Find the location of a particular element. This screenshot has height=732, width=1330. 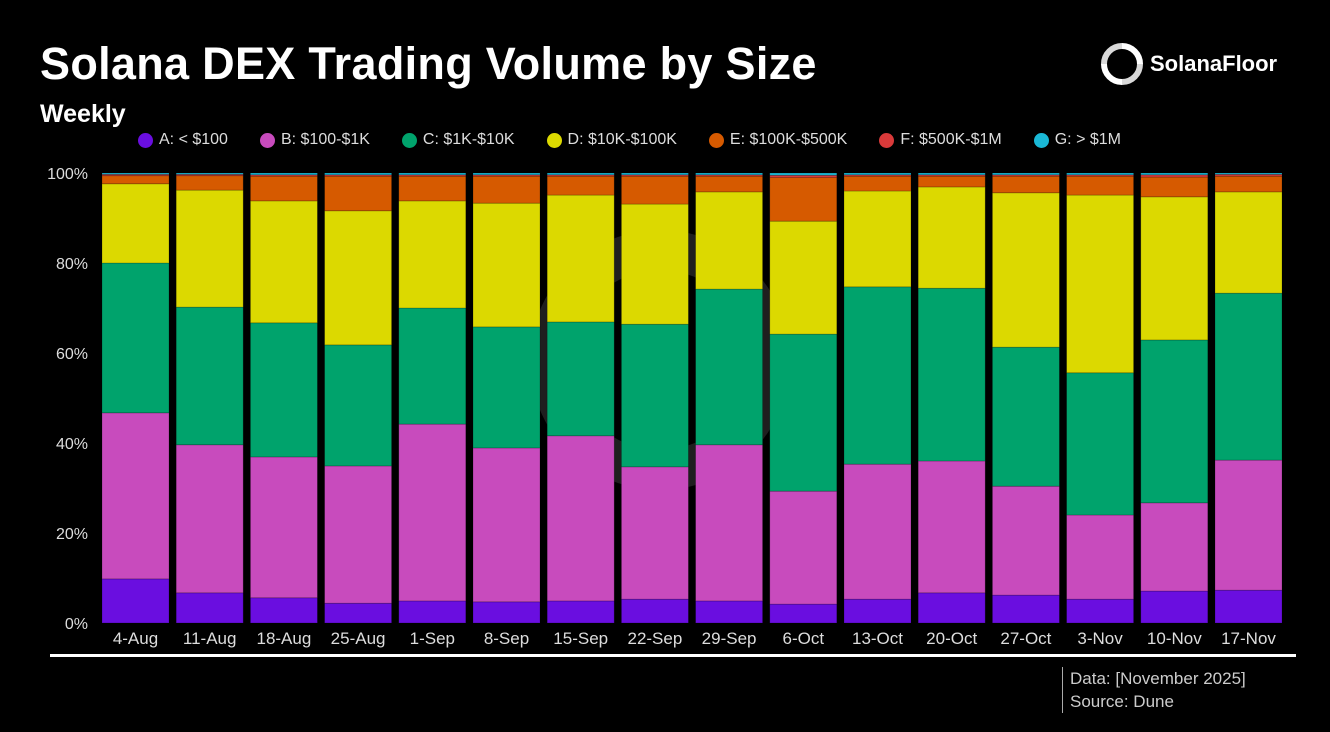

x-tick-label: 20-Oct is located at coordinates (951, 638).